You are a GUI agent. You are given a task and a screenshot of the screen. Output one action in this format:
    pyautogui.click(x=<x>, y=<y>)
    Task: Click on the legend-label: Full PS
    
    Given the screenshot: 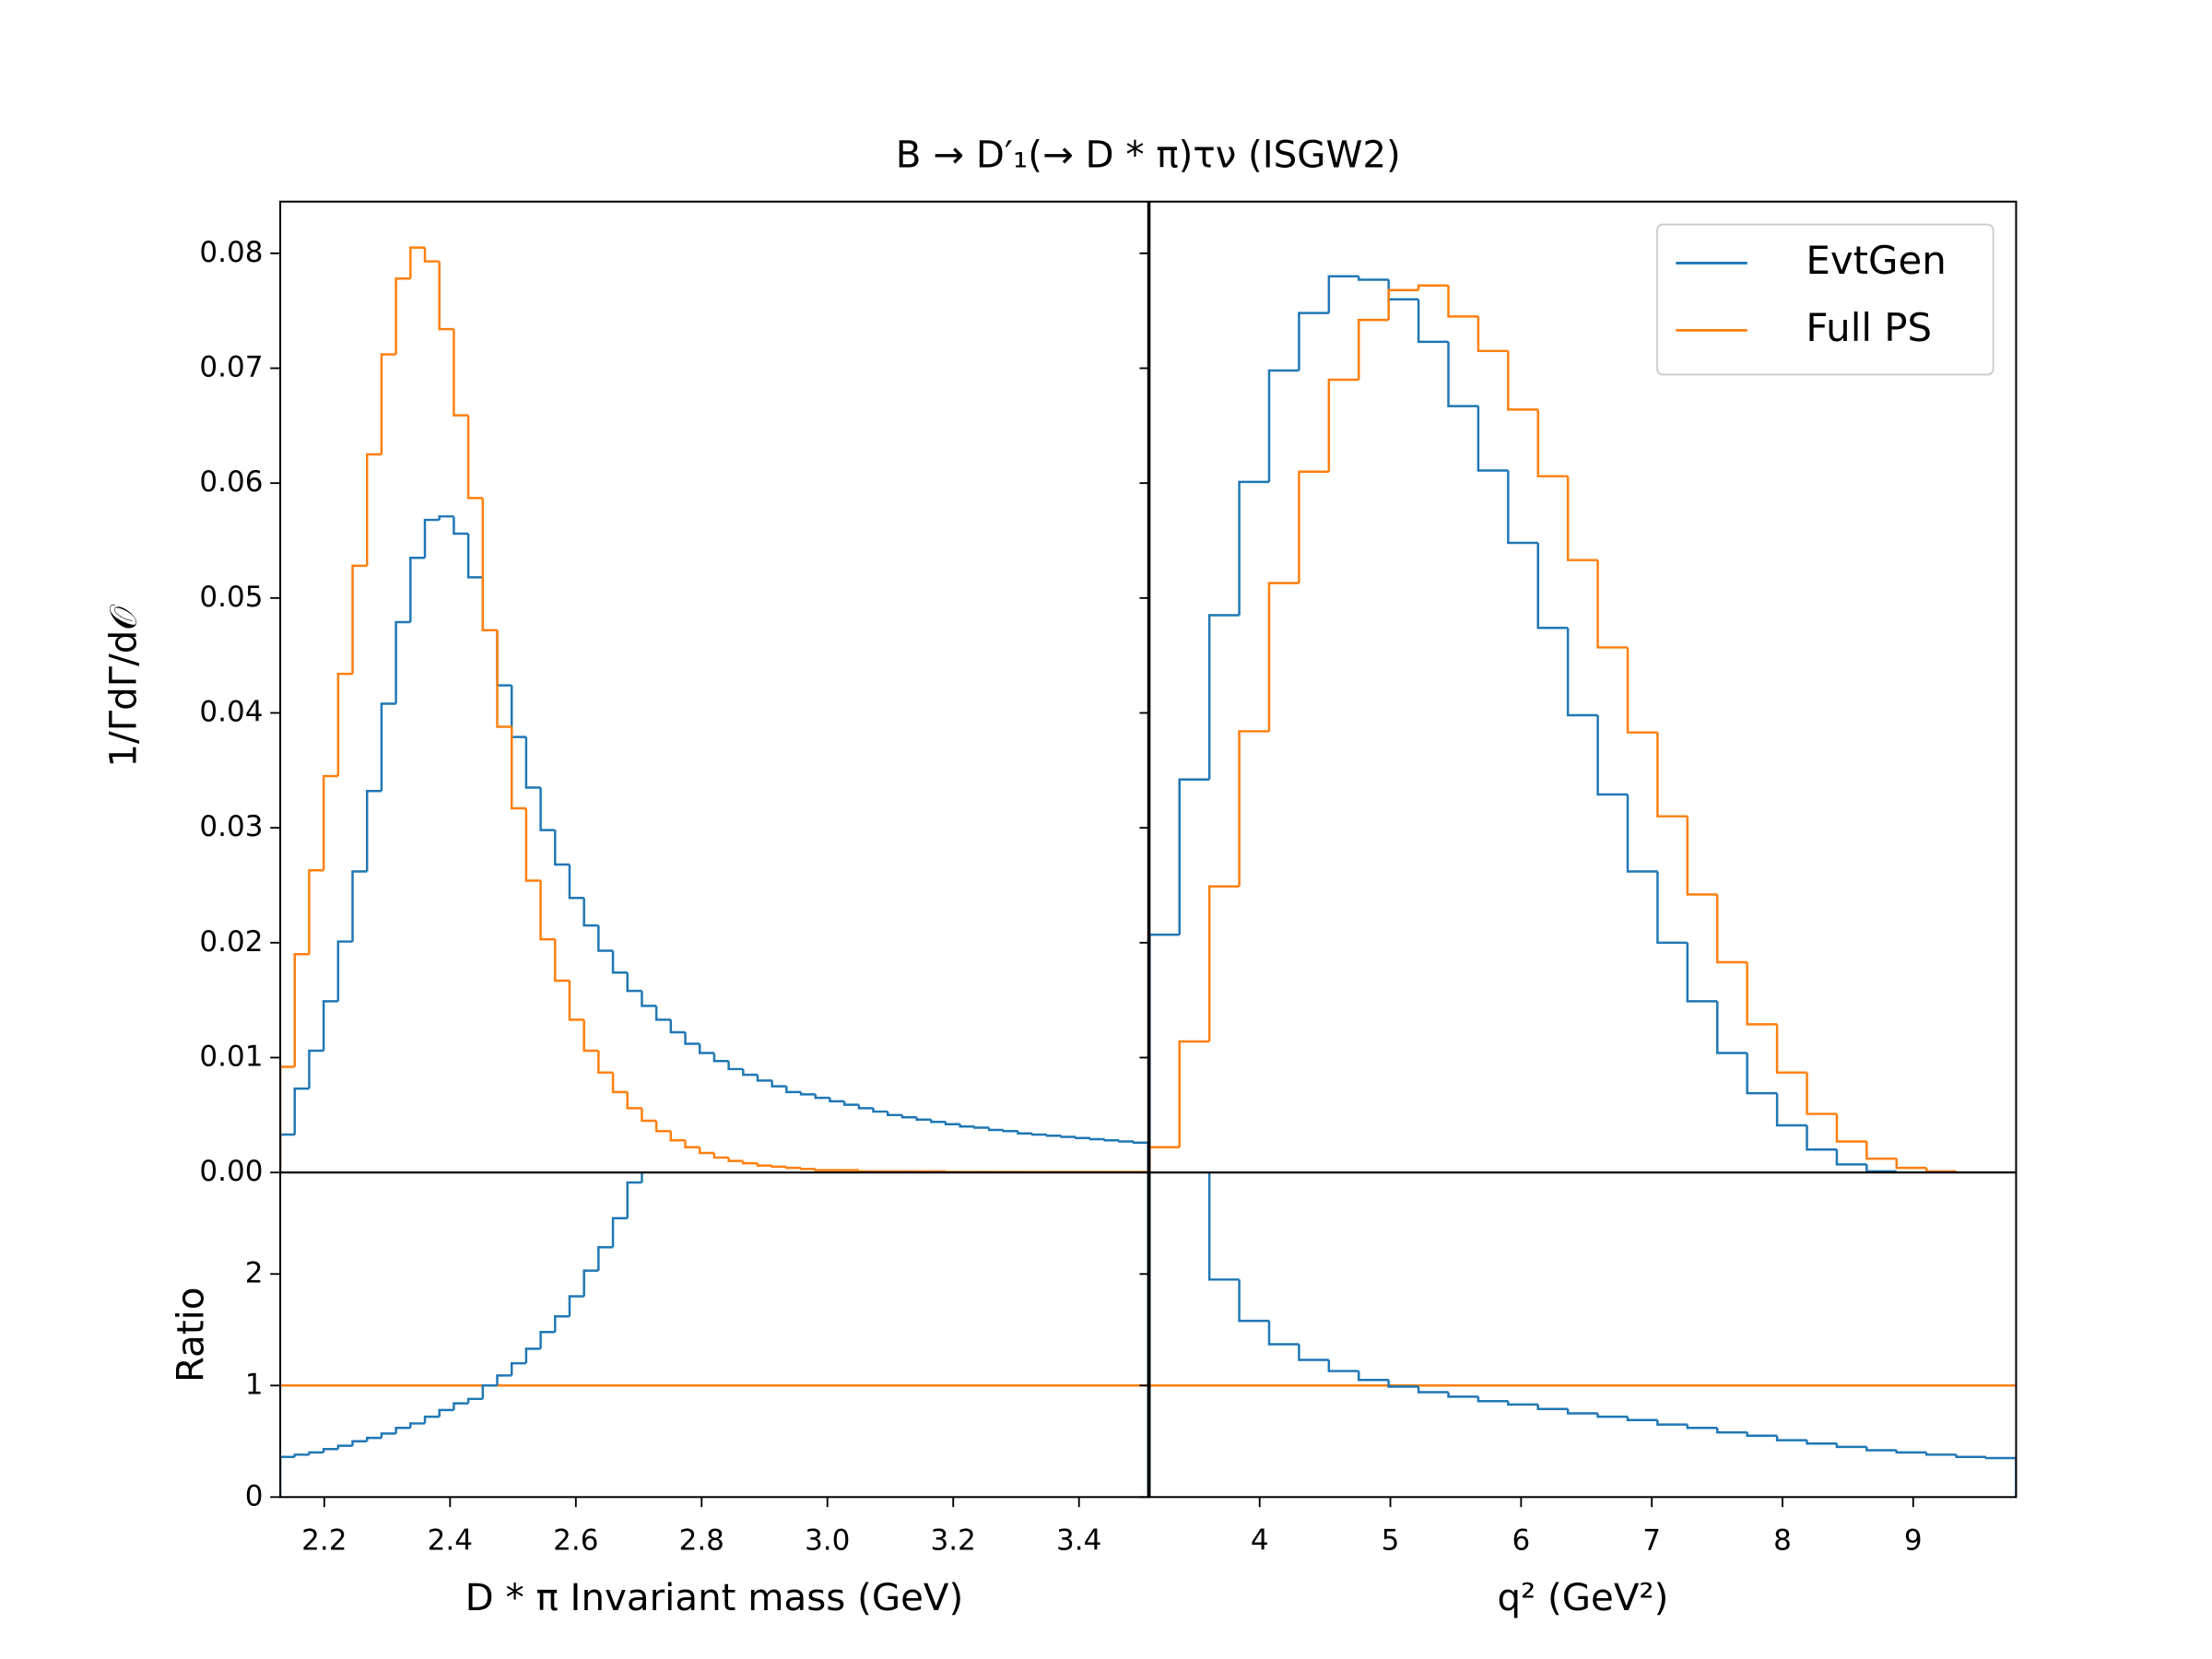 What is the action you would take?
    pyautogui.click(x=1869, y=327)
    